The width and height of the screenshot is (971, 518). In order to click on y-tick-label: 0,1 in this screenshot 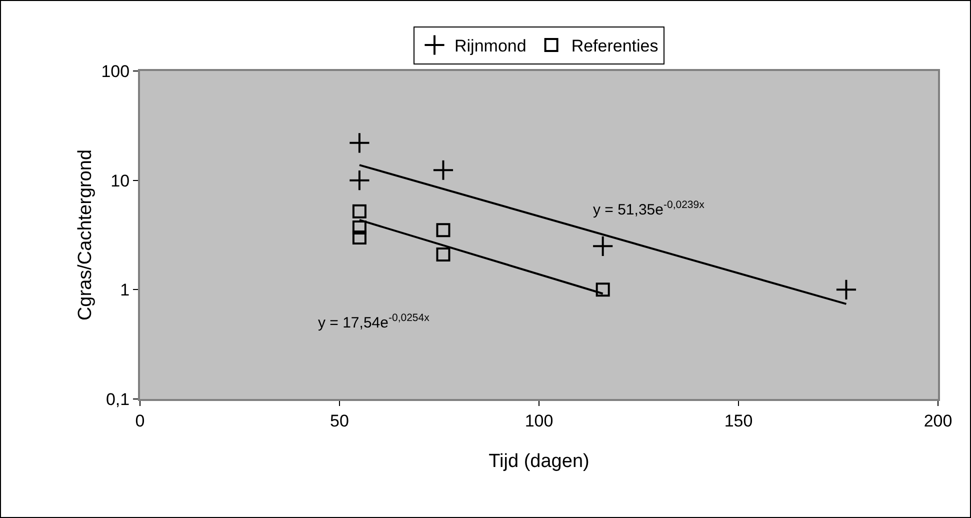, I will do `click(118, 399)`.